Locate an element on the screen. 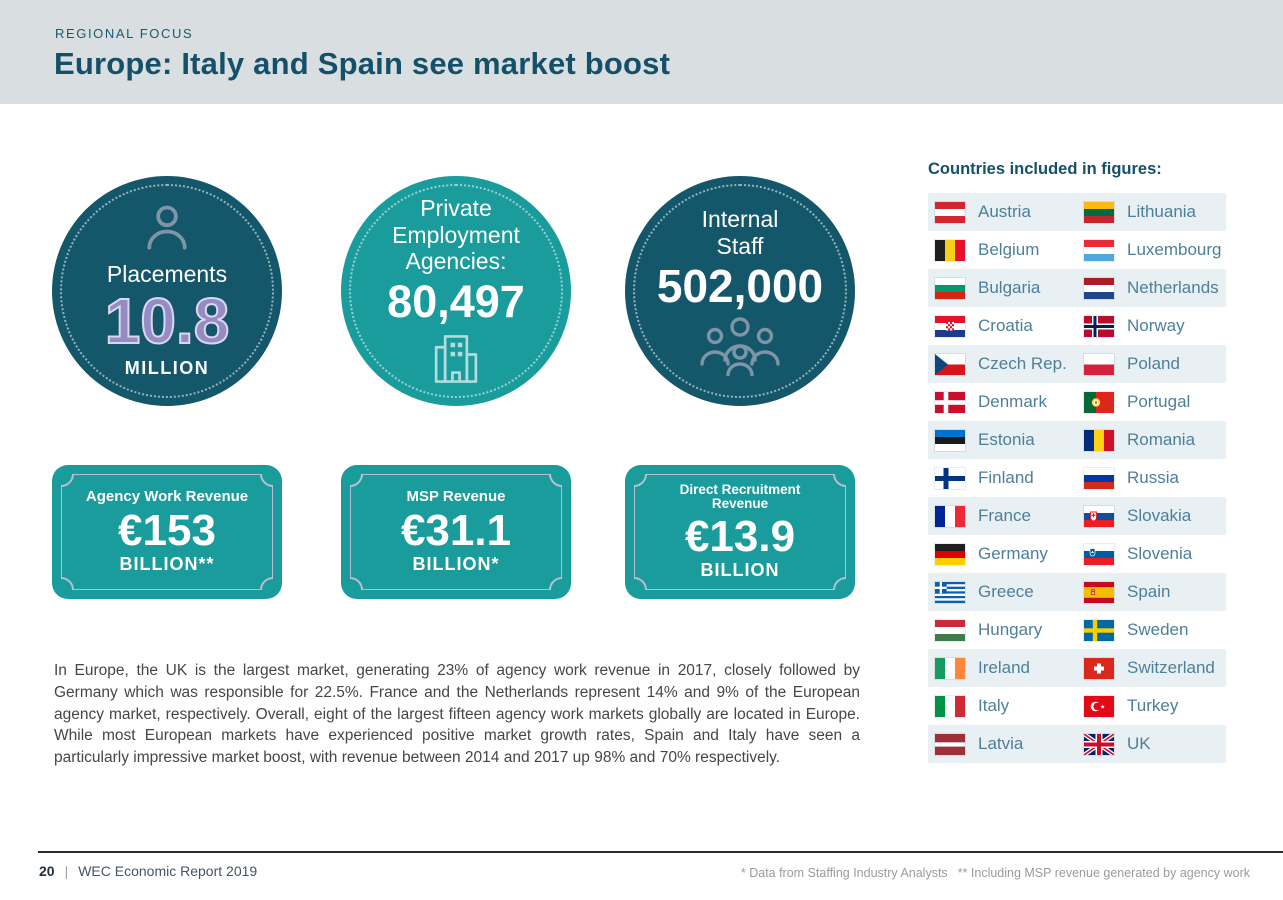 This screenshot has width=1283, height=900. badge-unit: BILLION is located at coordinates (740, 570).